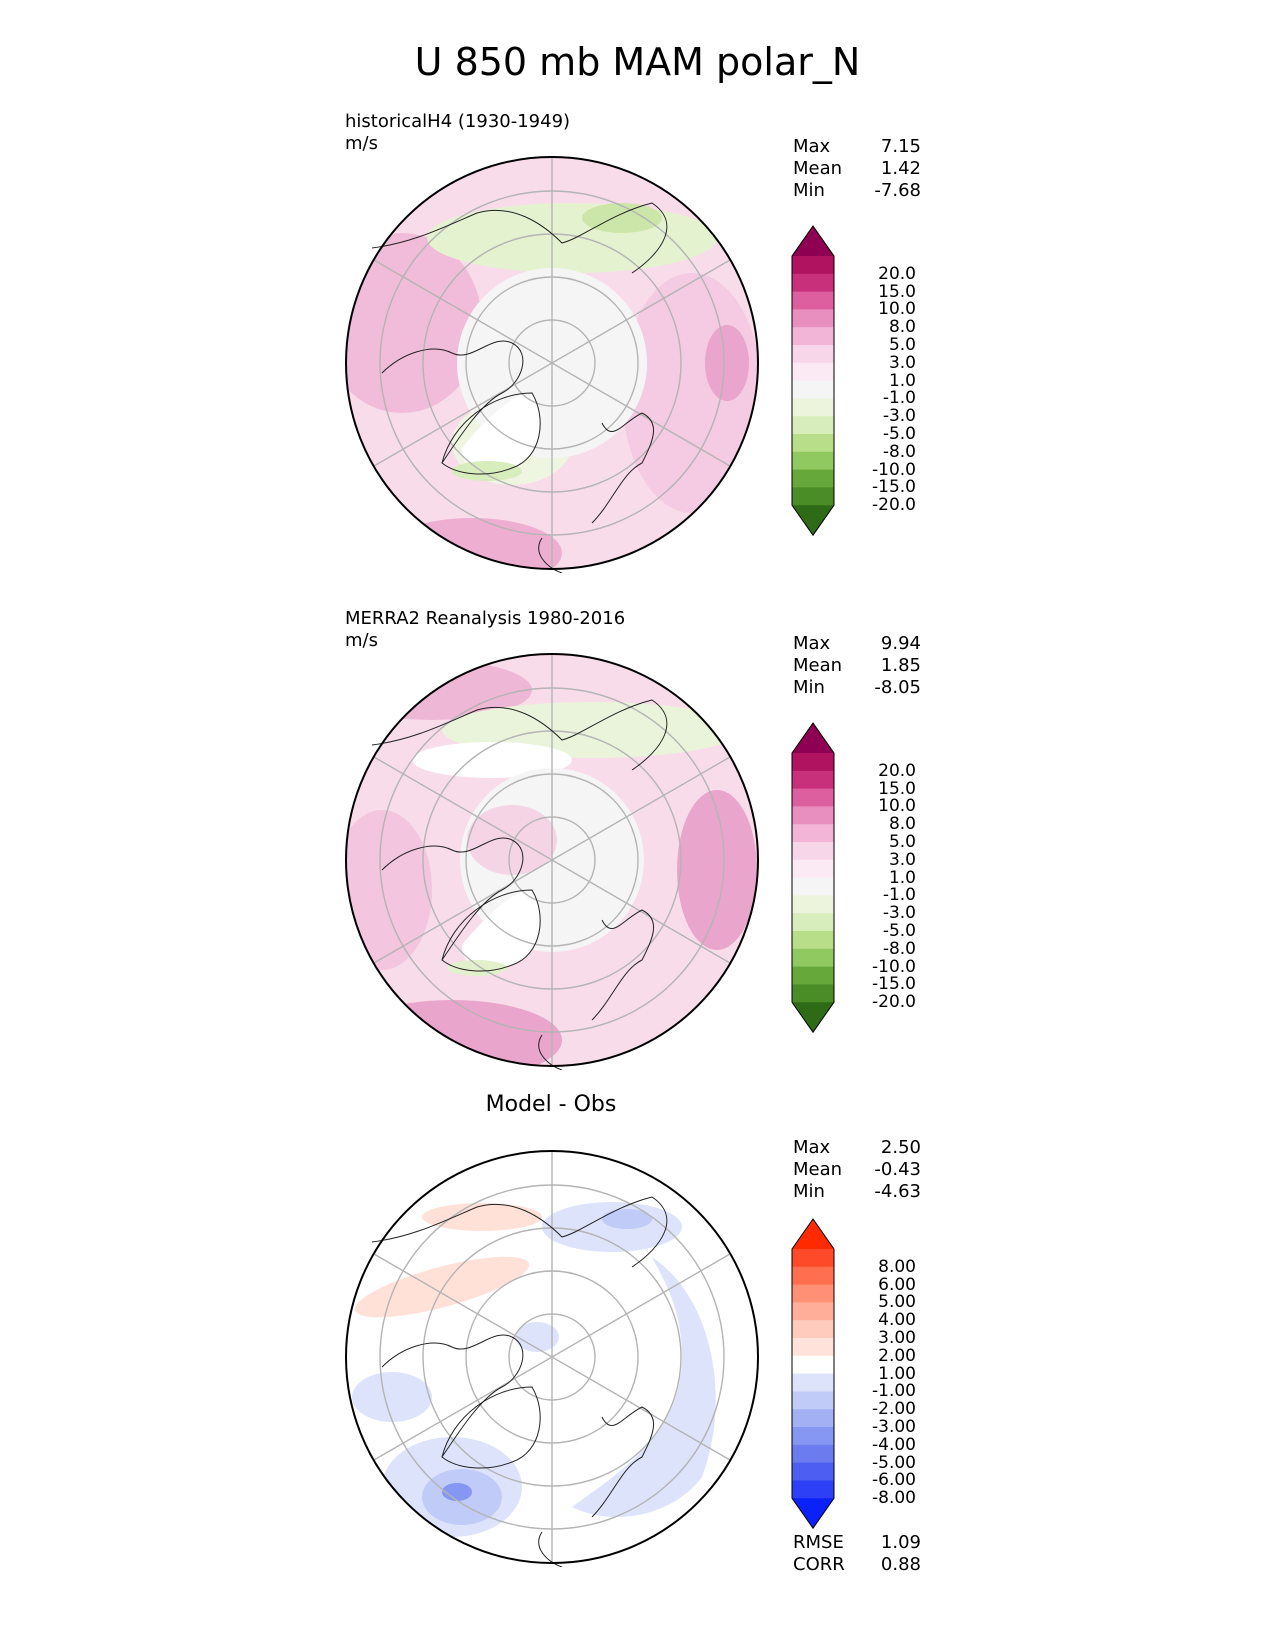 This screenshot has width=1275, height=1650. What do you see at coordinates (900, 168) in the screenshot?
I see `mean-value: 1.42` at bounding box center [900, 168].